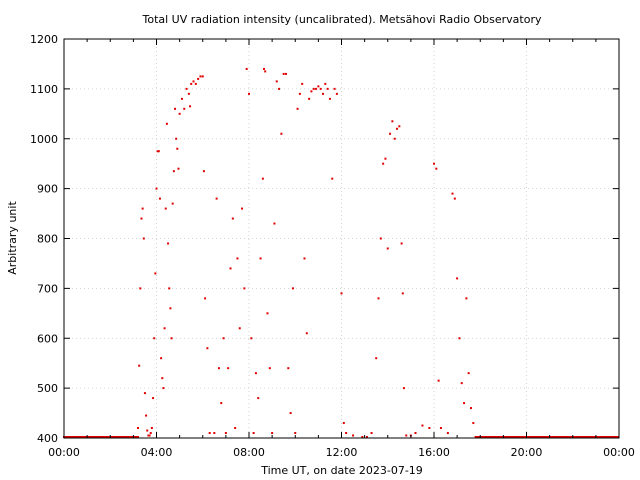 This screenshot has width=640, height=480. I want to click on y-tick-label: 500, so click(47, 388).